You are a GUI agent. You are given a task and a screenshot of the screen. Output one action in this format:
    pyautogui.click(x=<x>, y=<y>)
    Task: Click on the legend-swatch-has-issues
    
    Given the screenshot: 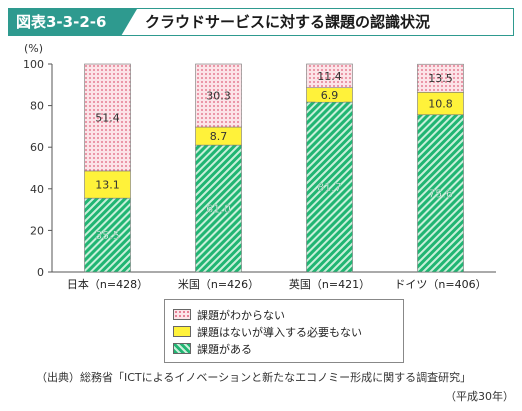 What is the action you would take?
    pyautogui.click(x=182, y=348)
    